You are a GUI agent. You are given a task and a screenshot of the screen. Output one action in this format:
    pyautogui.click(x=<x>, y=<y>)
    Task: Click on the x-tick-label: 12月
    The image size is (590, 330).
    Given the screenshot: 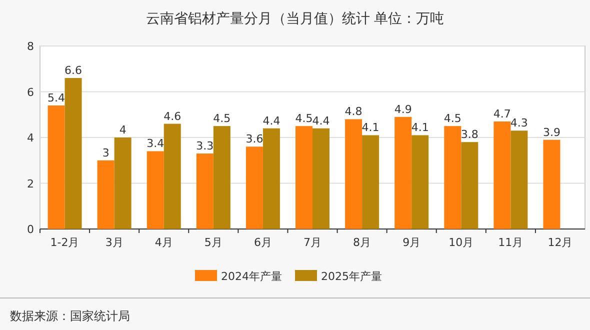 What is the action you would take?
    pyautogui.click(x=560, y=242)
    